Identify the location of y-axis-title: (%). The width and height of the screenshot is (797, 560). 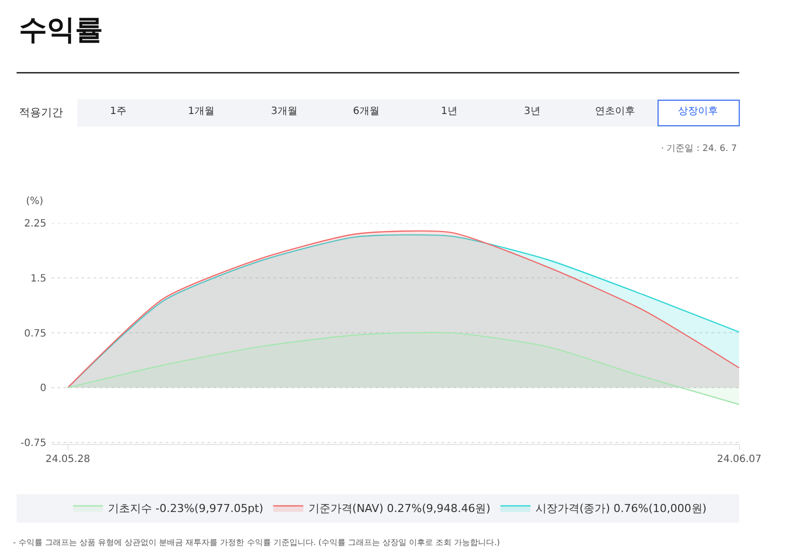
(35, 201).